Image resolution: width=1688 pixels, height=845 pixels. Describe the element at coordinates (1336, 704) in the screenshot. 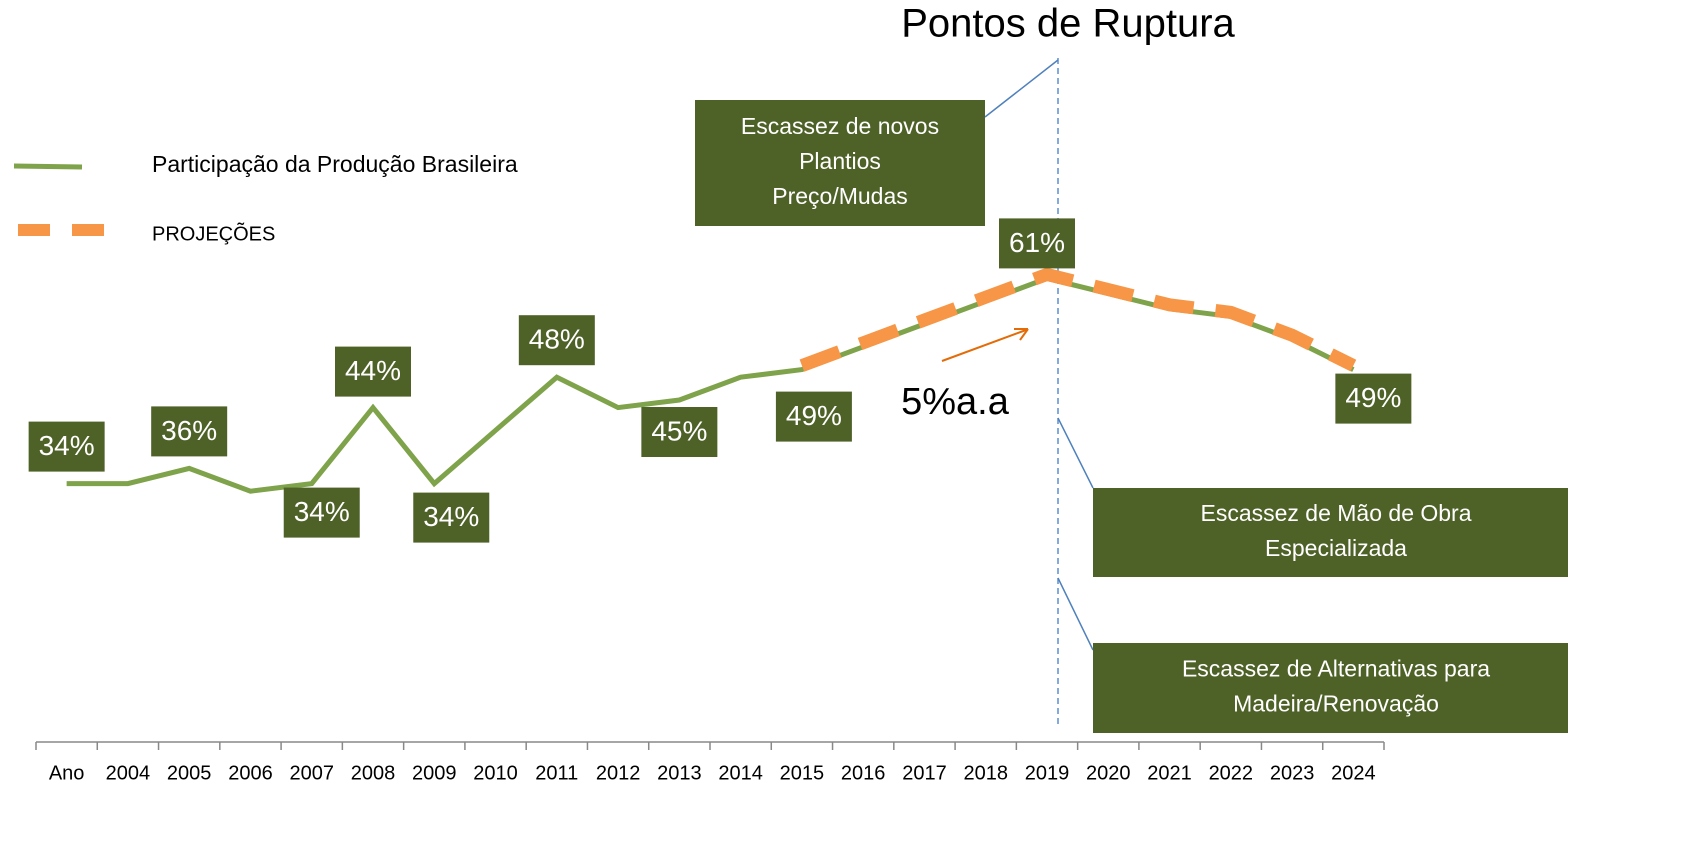

I see `annotation-text: Madeira/Renovação` at that location.